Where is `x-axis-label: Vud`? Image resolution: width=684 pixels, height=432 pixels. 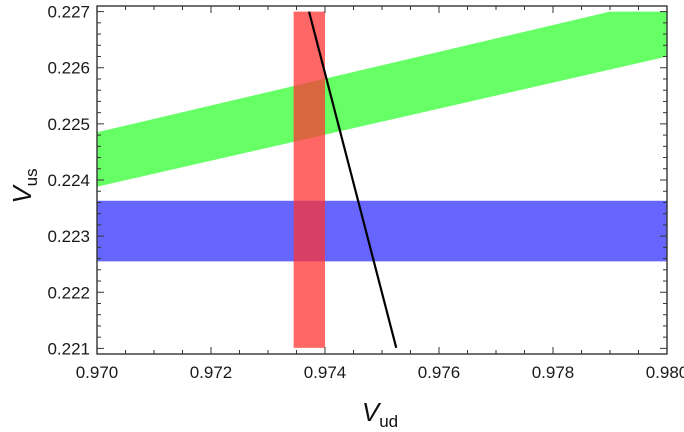 x-axis-label: Vud is located at coordinates (380, 414).